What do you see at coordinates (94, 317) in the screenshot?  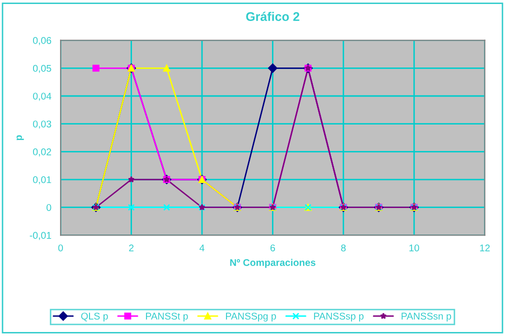 I see `legend-label: QLS p` at bounding box center [94, 317].